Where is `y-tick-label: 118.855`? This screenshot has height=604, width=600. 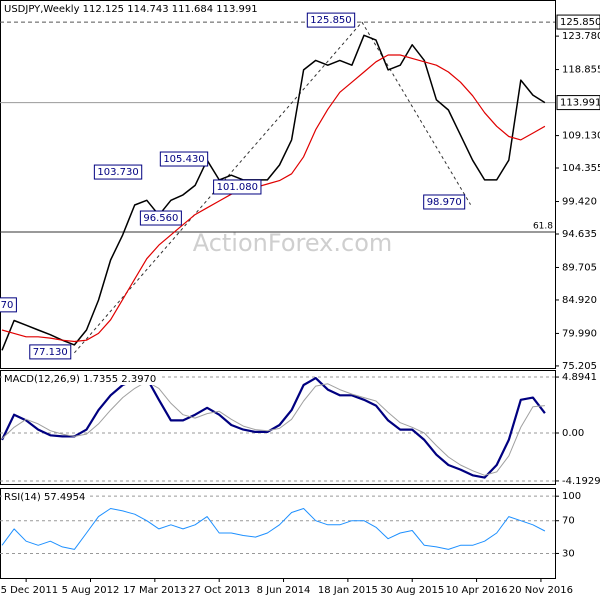
y-tick-label: 118.855 is located at coordinates (581, 70).